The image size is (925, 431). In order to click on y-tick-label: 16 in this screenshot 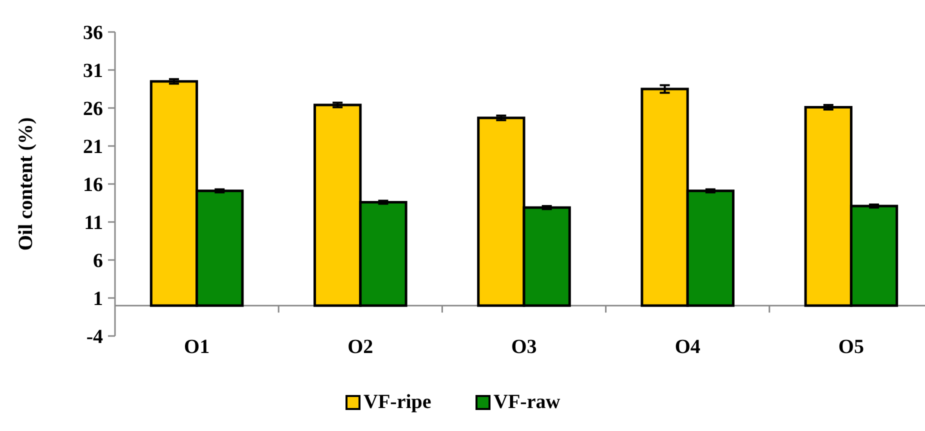, I will do `click(93, 185)`.